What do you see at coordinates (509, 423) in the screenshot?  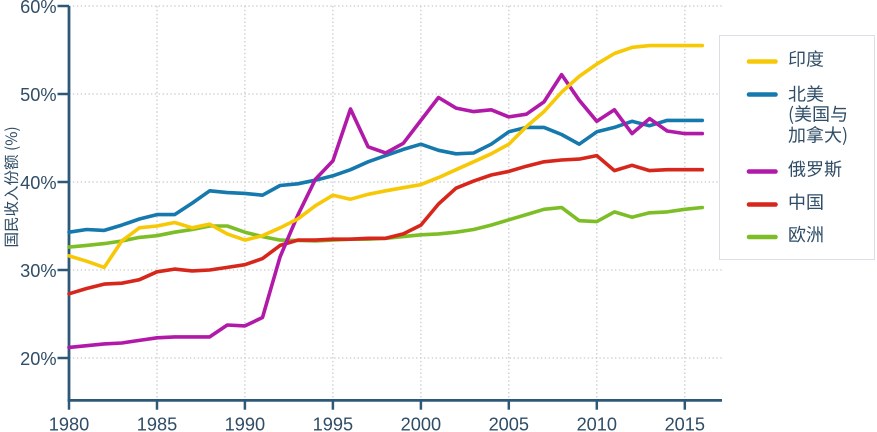 I see `svg-text: 2005` at bounding box center [509, 423].